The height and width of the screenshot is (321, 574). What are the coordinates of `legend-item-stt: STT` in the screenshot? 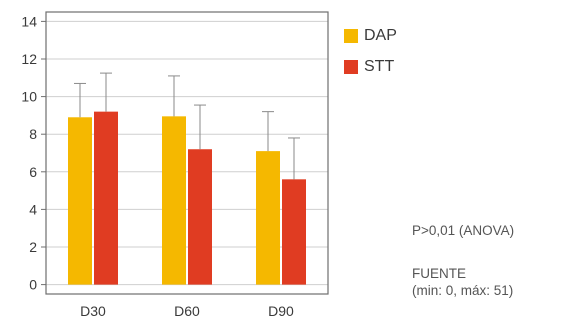 It's located at (369, 67).